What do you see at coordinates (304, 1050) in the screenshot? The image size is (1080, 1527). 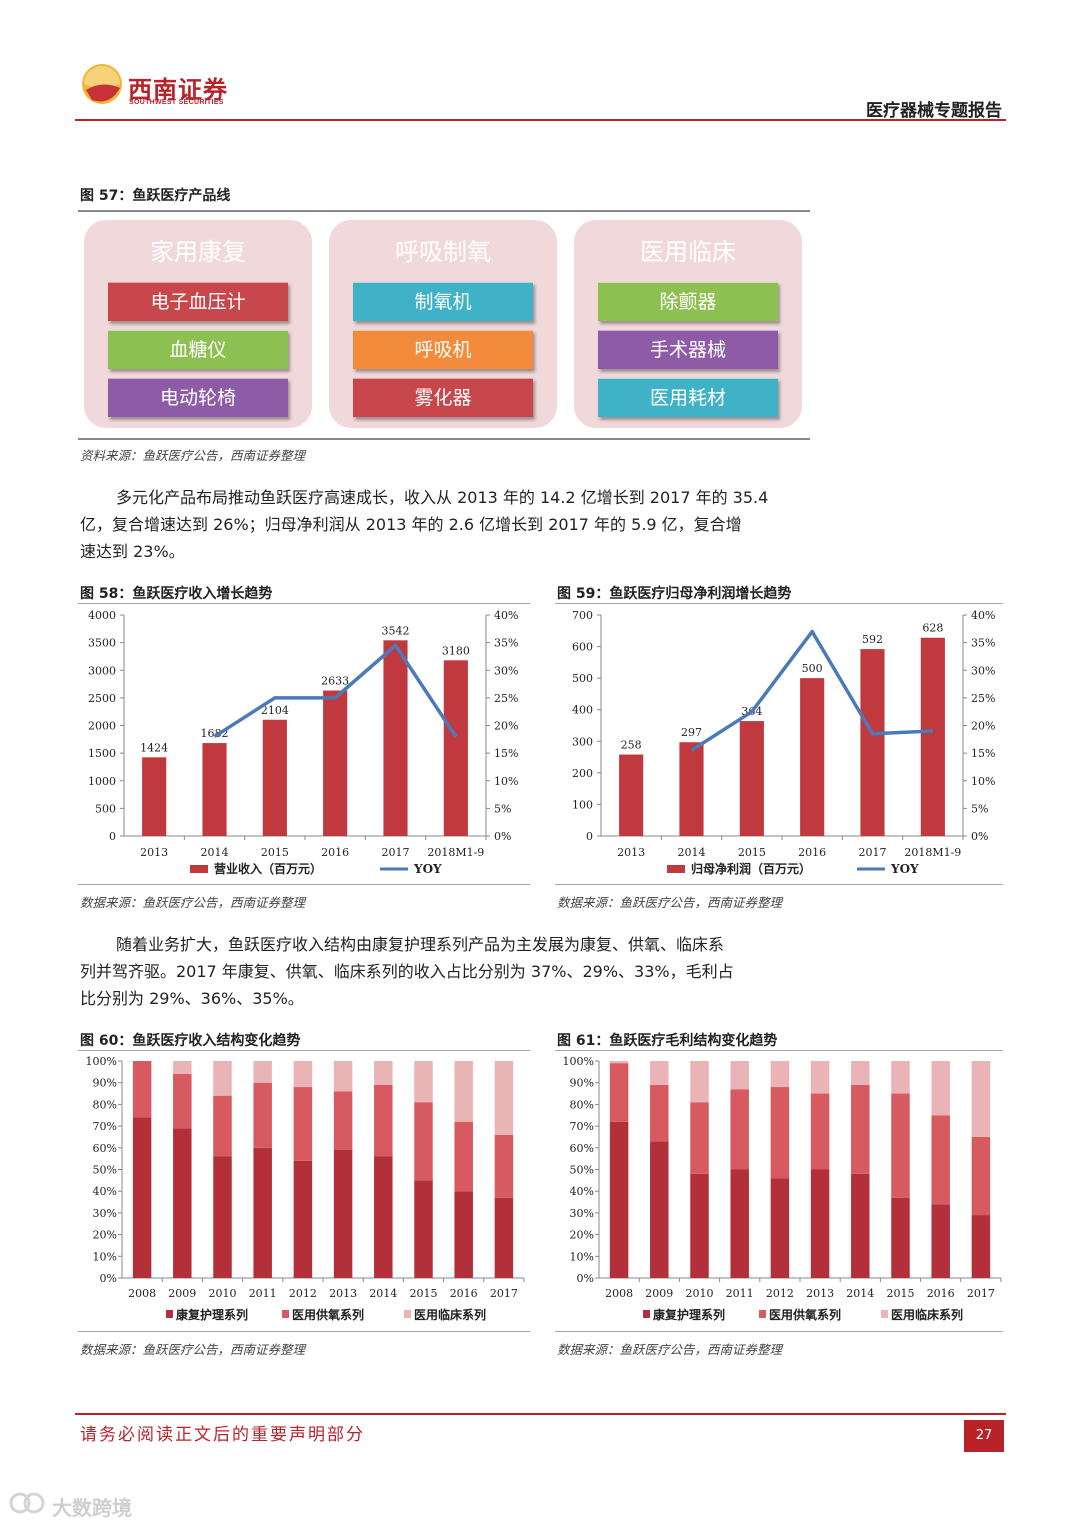 I see `fig60-top-rule` at bounding box center [304, 1050].